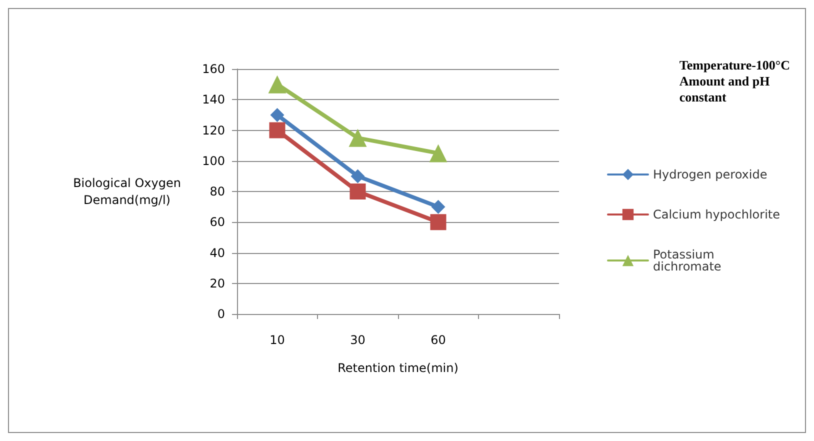 This screenshot has height=441, width=814. Describe the element at coordinates (716, 215) in the screenshot. I see `legend-label: Calcium hypochlorite` at that location.